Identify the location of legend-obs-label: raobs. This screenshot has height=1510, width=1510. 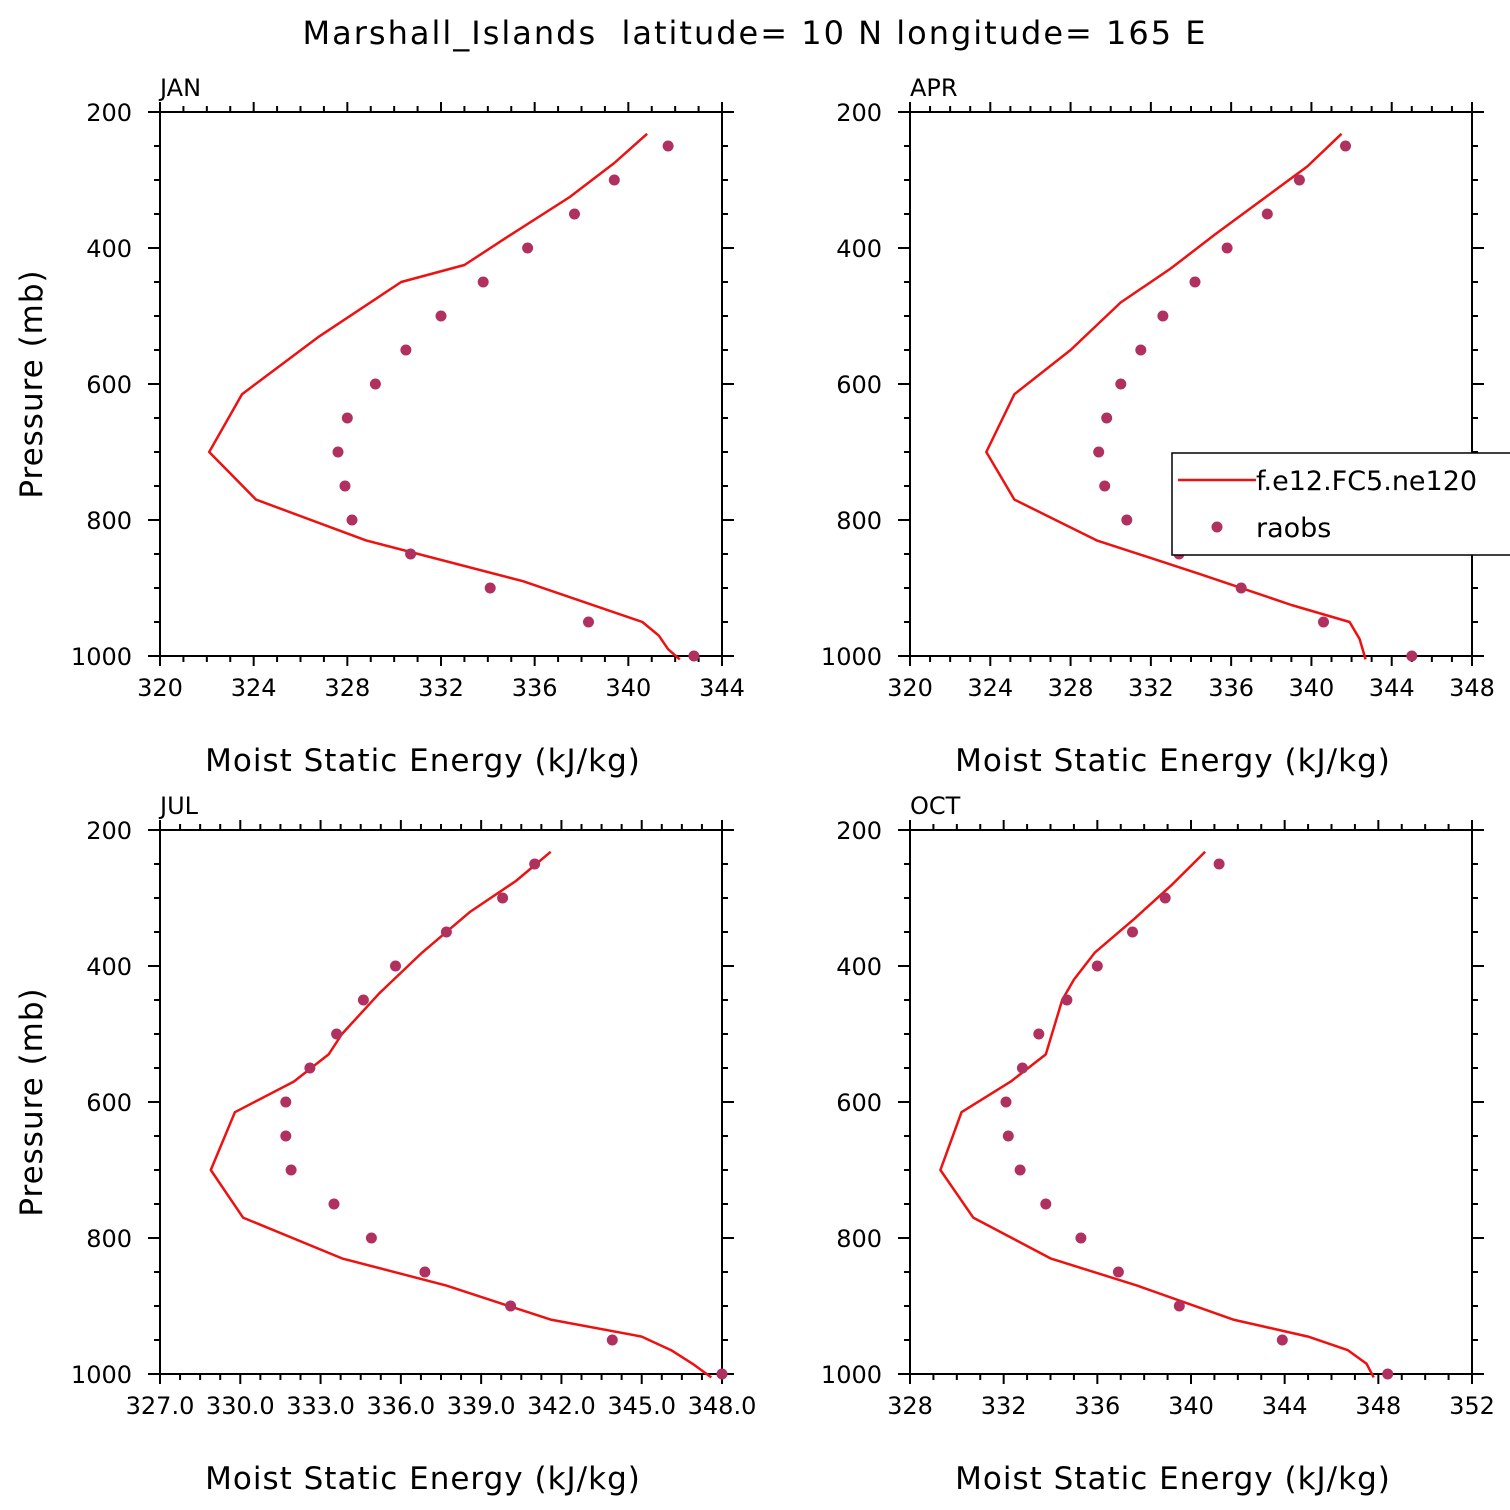
(1293, 528).